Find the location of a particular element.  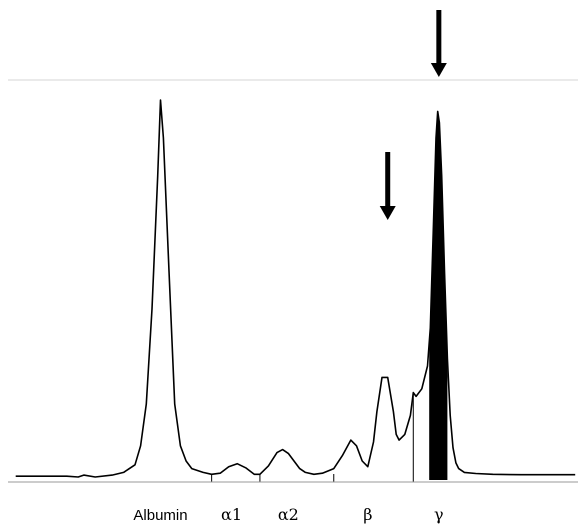

large-arrow is located at coordinates (438, 43).